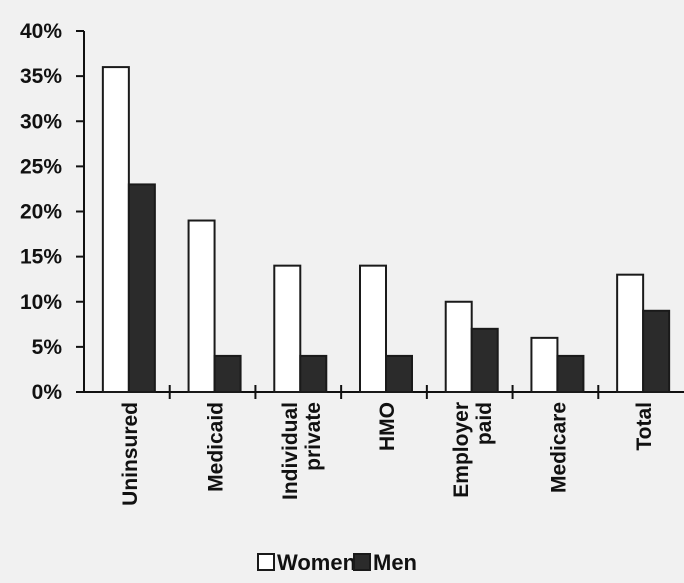 This screenshot has width=684, height=583. I want to click on legend-swatch-women, so click(266, 562).